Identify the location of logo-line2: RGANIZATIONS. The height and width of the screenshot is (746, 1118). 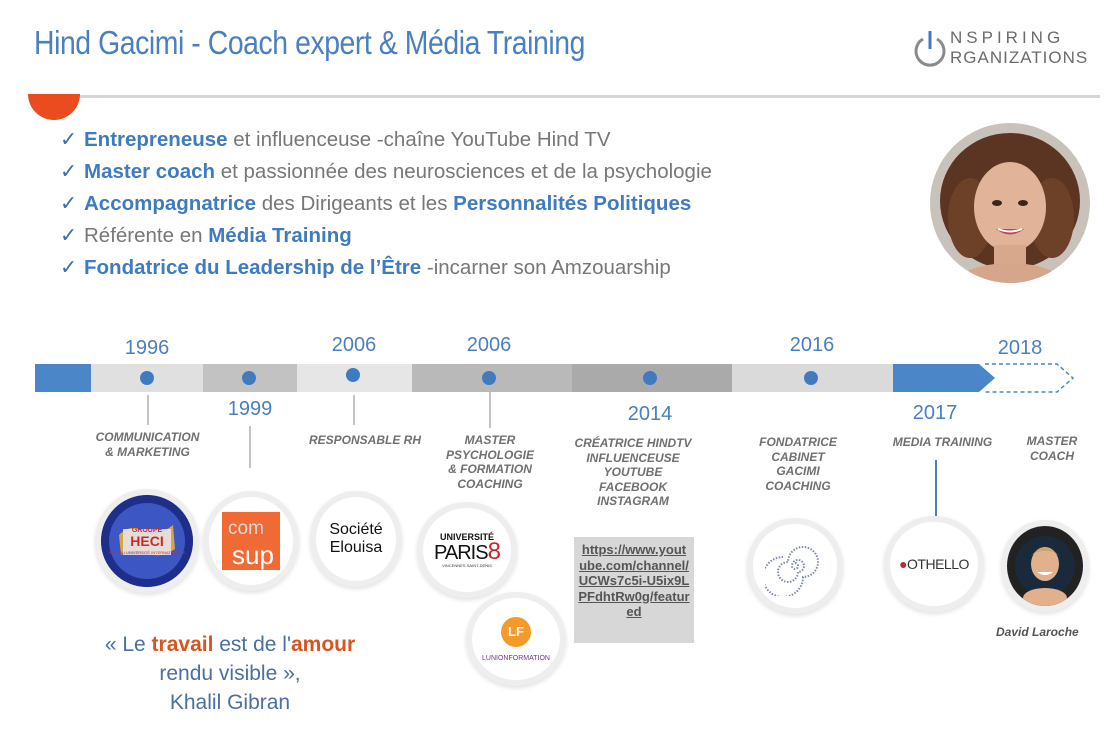
(1019, 57).